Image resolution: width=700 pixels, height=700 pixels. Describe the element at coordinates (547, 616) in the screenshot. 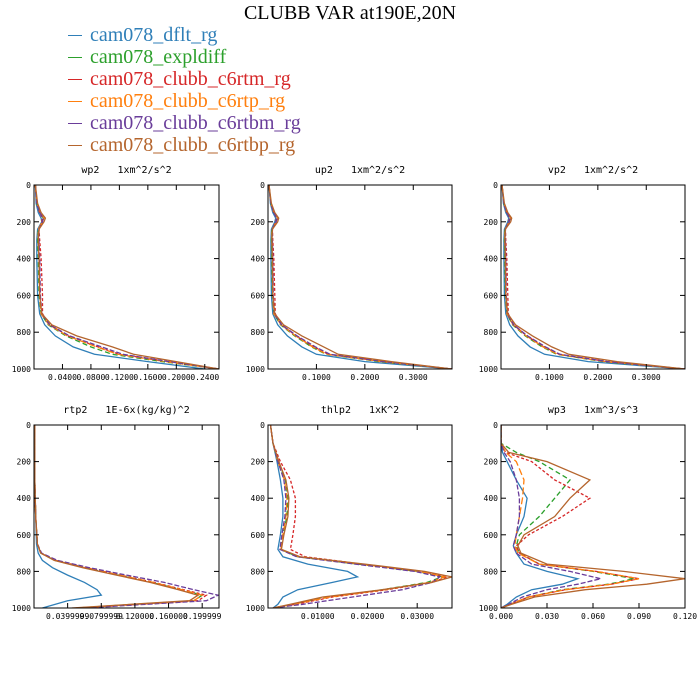

I see `x-tick-label: 0.030` at that location.